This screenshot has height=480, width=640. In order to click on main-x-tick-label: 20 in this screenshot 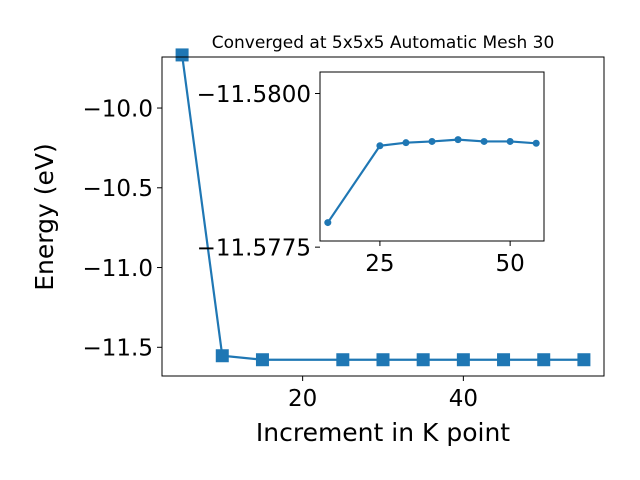, I will do `click(302, 399)`.